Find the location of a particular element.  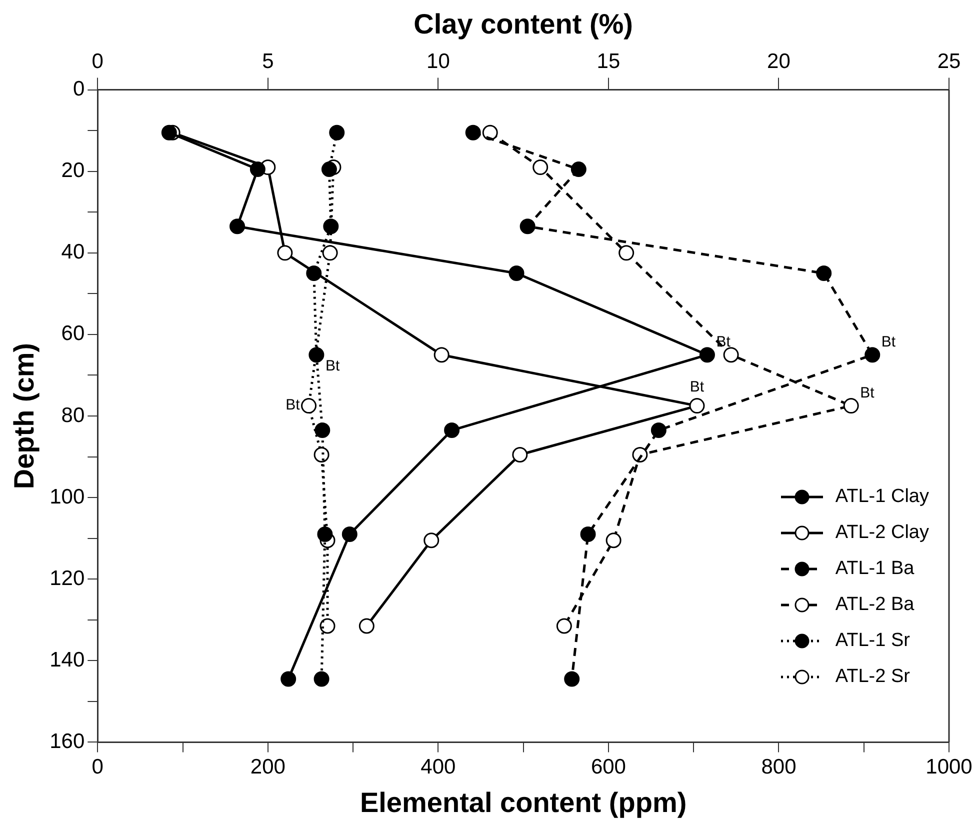

x2-tick-label: 10 is located at coordinates (438, 61).